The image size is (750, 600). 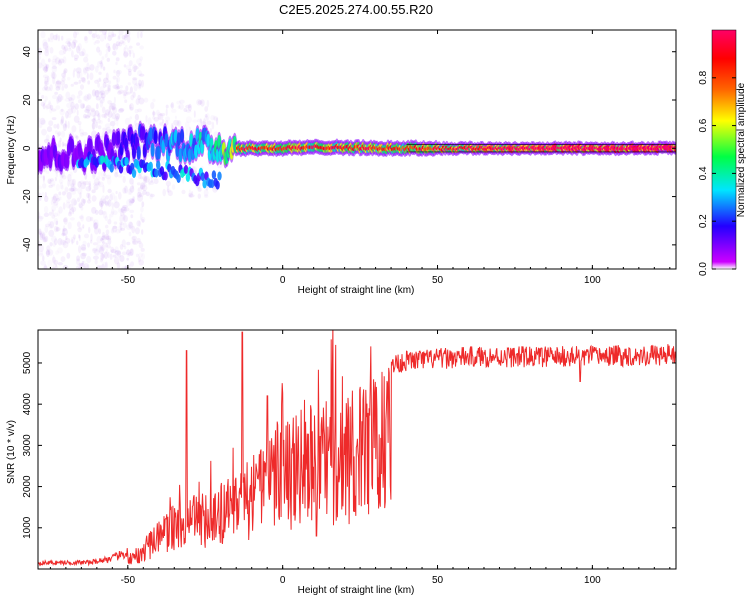 I want to click on y-tick-label: 2000, so click(x=27, y=486).